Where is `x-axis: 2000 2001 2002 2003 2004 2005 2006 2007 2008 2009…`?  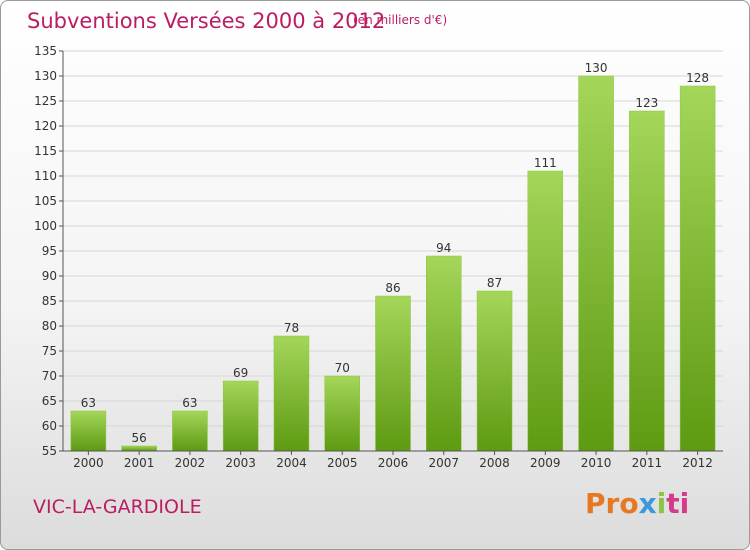 x-axis: 2000 2001 2002 2003 2004 2005 2006 2007 2008 2009… is located at coordinates (393, 460).